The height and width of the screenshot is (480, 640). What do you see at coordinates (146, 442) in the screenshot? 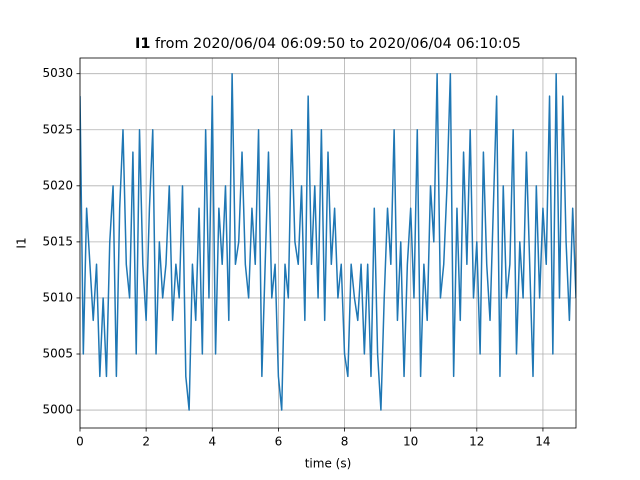
I see `x-tick-label: 2` at bounding box center [146, 442].